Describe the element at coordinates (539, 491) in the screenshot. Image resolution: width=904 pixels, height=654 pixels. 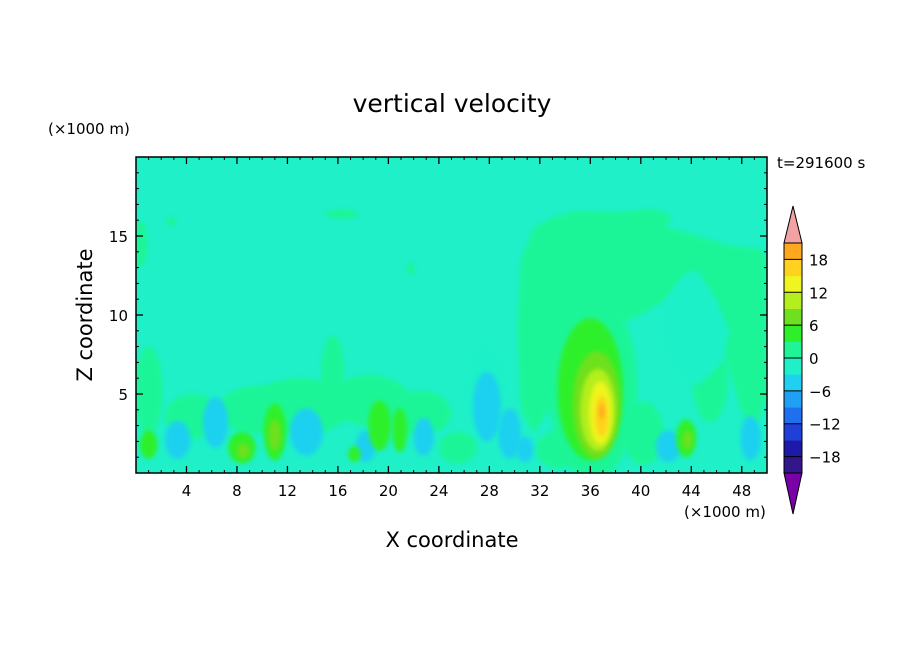
I see `x-tick-label: 32` at that location.